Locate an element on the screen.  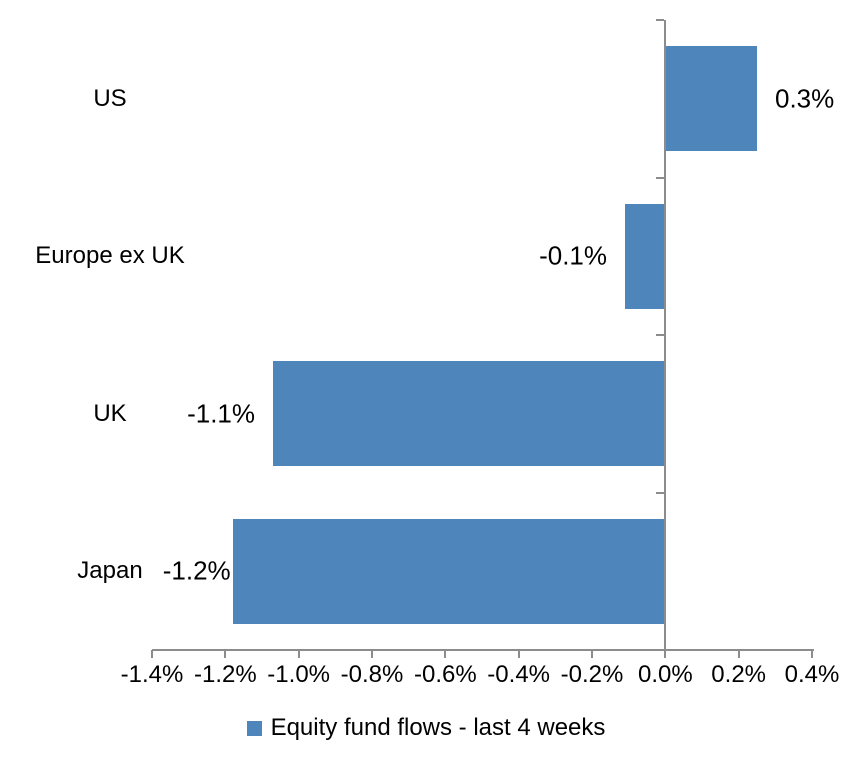
bar-japan is located at coordinates (449, 571).